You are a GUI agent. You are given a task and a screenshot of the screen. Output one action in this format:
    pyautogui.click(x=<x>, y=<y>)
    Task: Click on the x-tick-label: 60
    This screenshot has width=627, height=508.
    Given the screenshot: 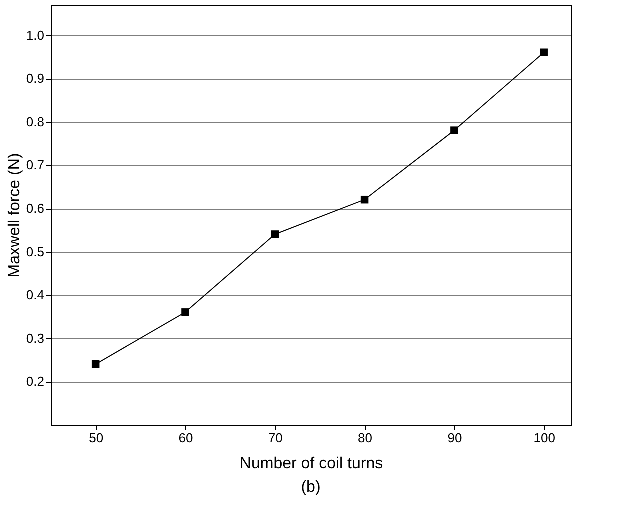 What is the action you would take?
    pyautogui.click(x=186, y=438)
    